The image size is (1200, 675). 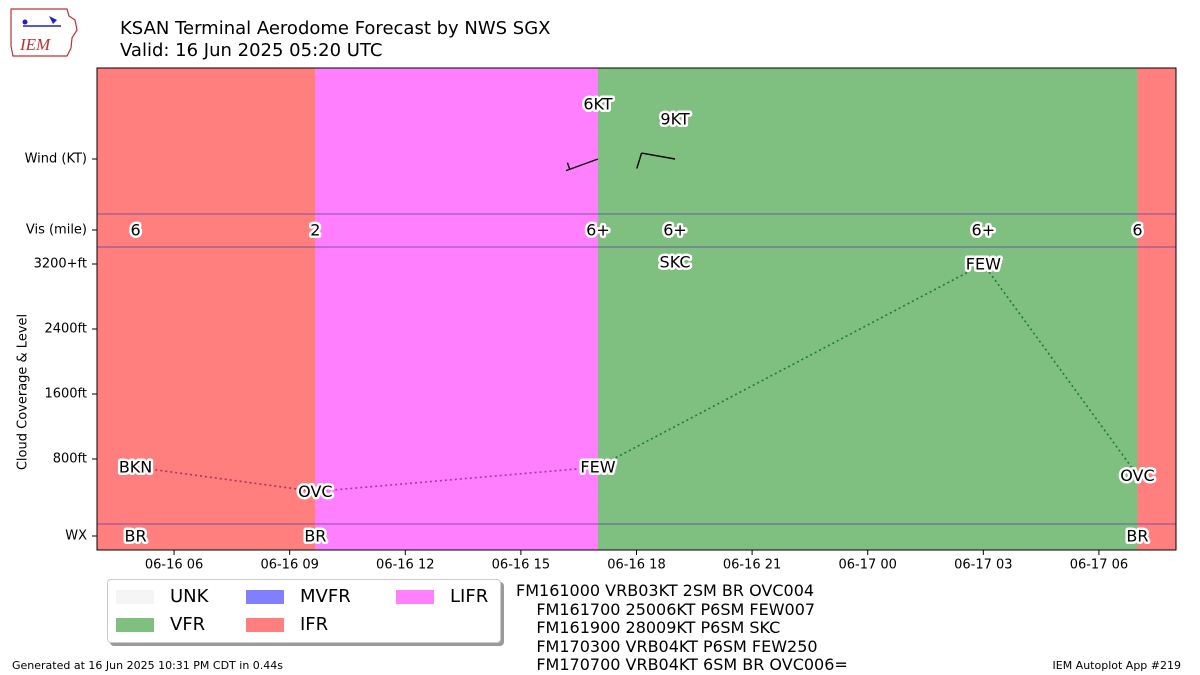 I want to click on y-tick-label: 800ft, so click(x=70, y=459).